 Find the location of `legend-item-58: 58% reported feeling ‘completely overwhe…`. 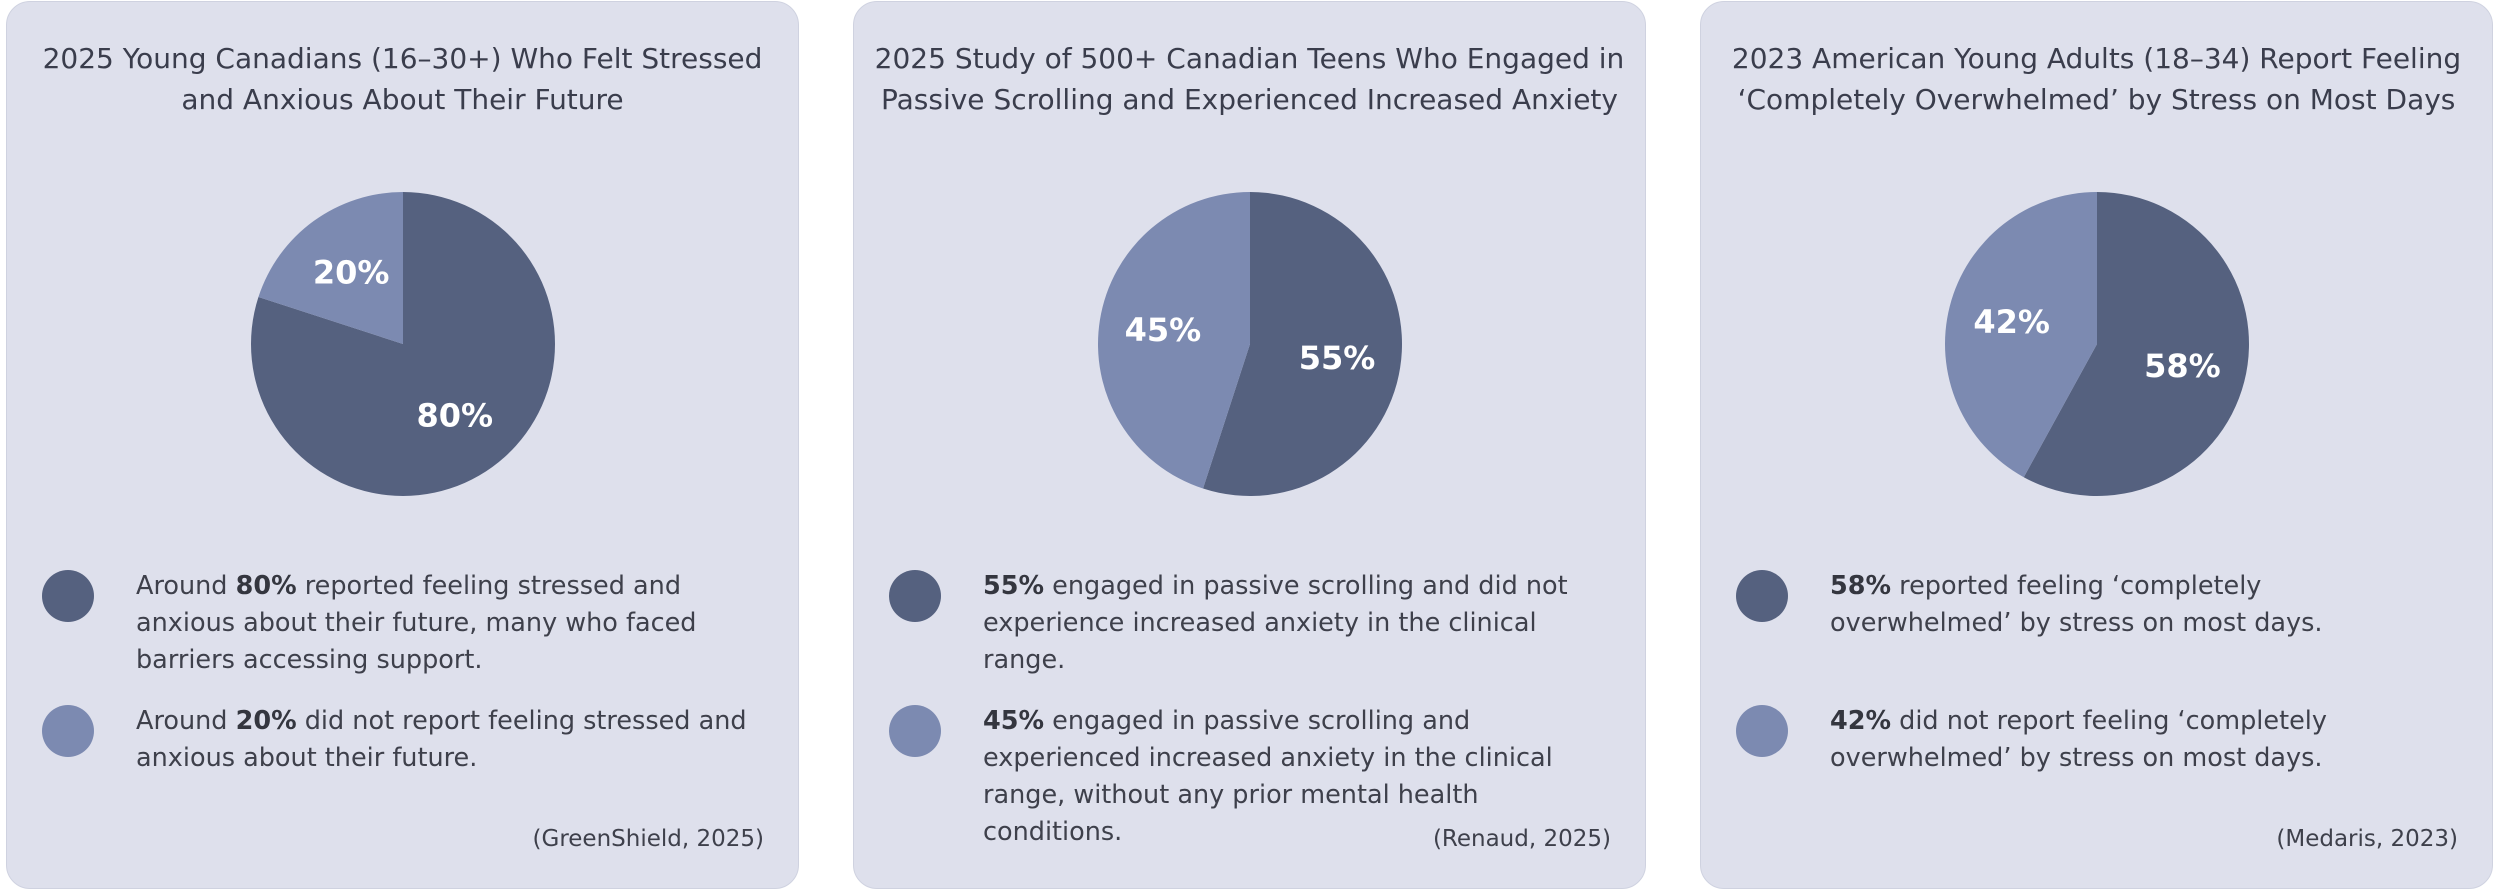

legend-item-58: 58% reported feeling ‘completely overwhe… is located at coordinates (2109, 608).